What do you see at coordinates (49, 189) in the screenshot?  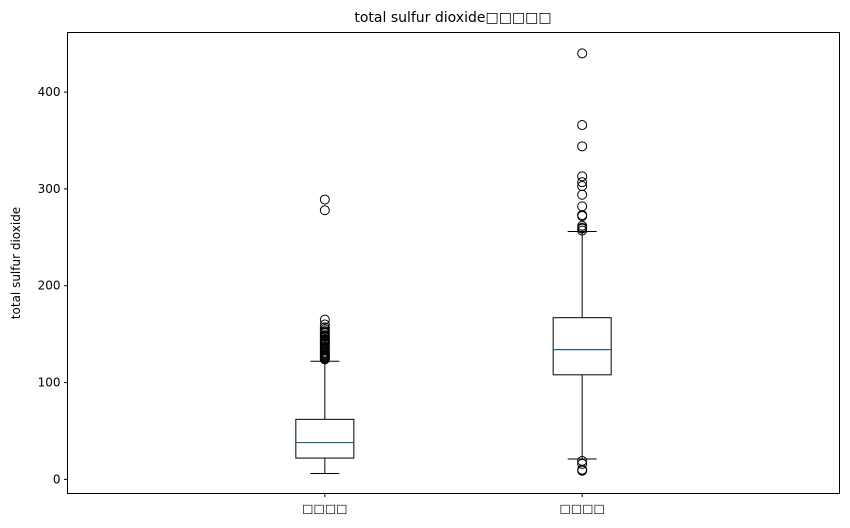 I see `y-tick-label: 300` at bounding box center [49, 189].